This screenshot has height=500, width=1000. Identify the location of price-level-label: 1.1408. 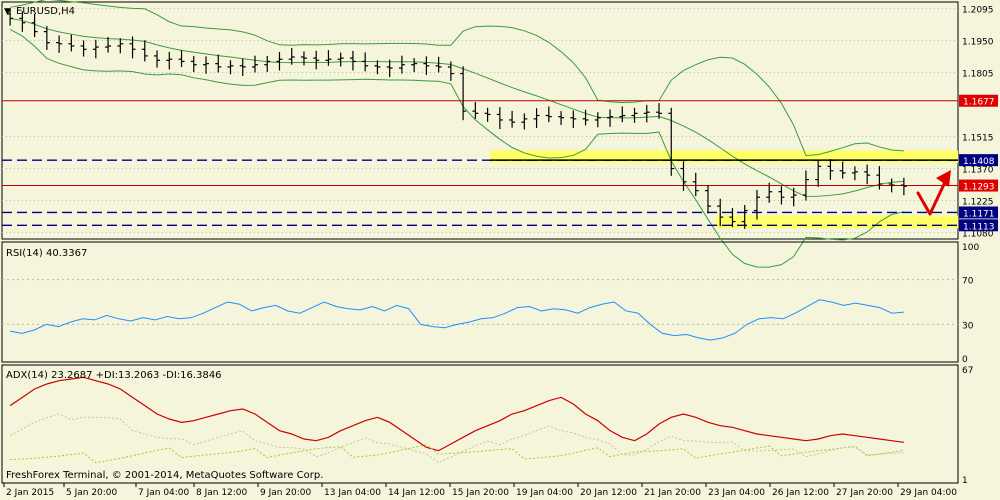
(979, 162).